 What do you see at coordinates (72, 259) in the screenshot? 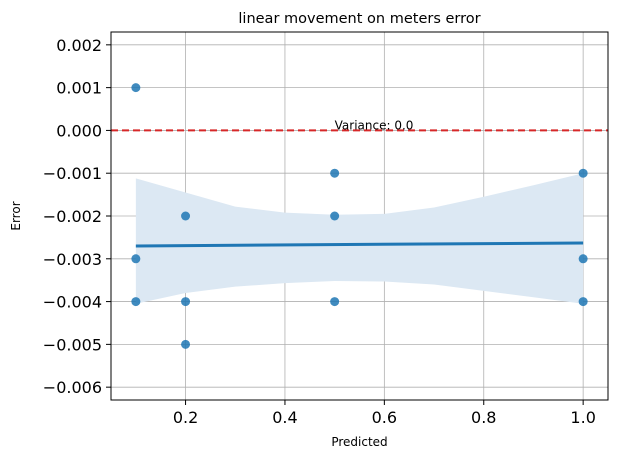
I see `y-tick-label: −0.003` at bounding box center [72, 259].